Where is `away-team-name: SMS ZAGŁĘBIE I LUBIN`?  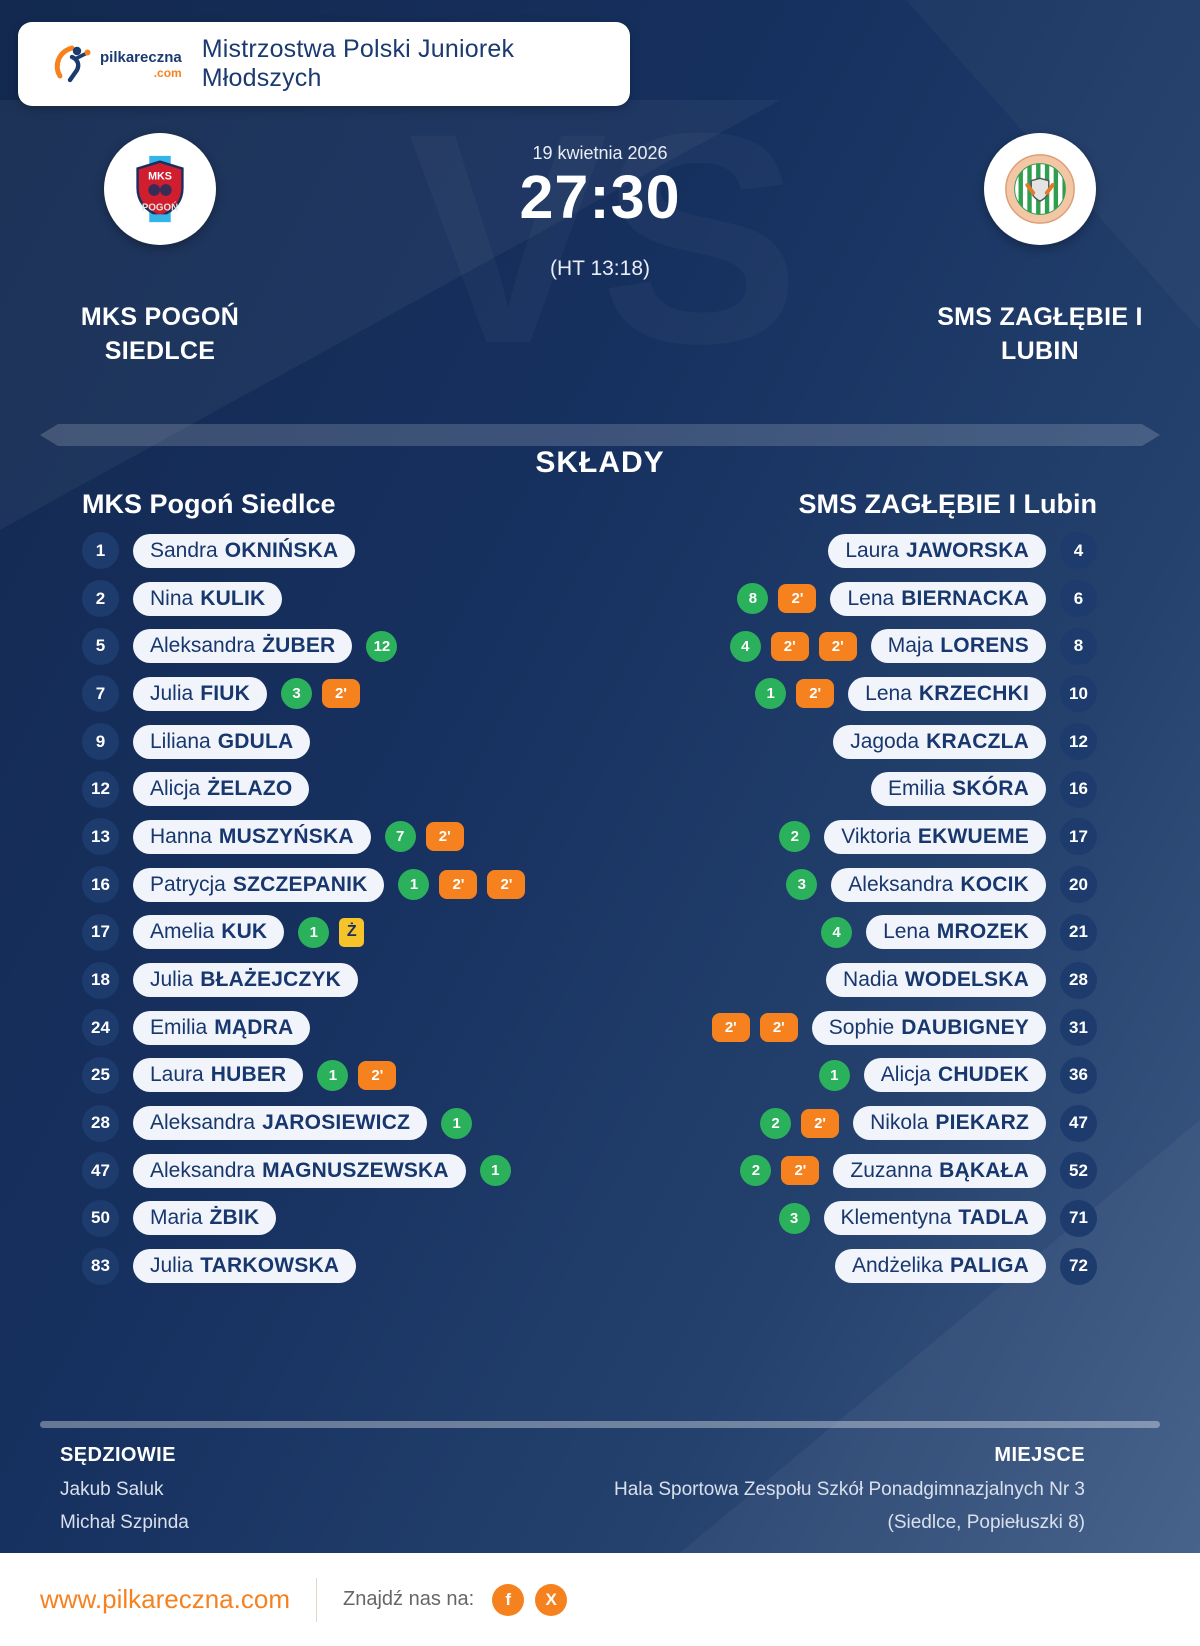
away-team-name: SMS ZAGŁĘBIE I LUBIN is located at coordinates (1040, 335).